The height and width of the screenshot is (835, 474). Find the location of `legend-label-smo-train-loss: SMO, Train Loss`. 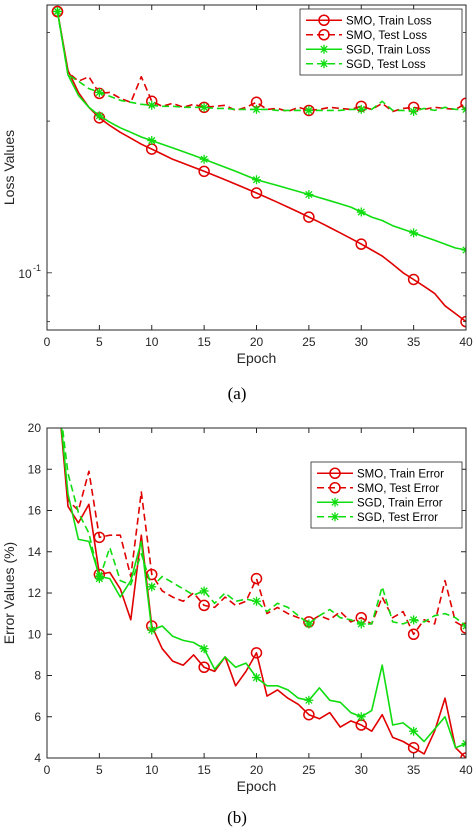

legend-label-smo-train-loss: SMO, Train Loss is located at coordinates (389, 21).